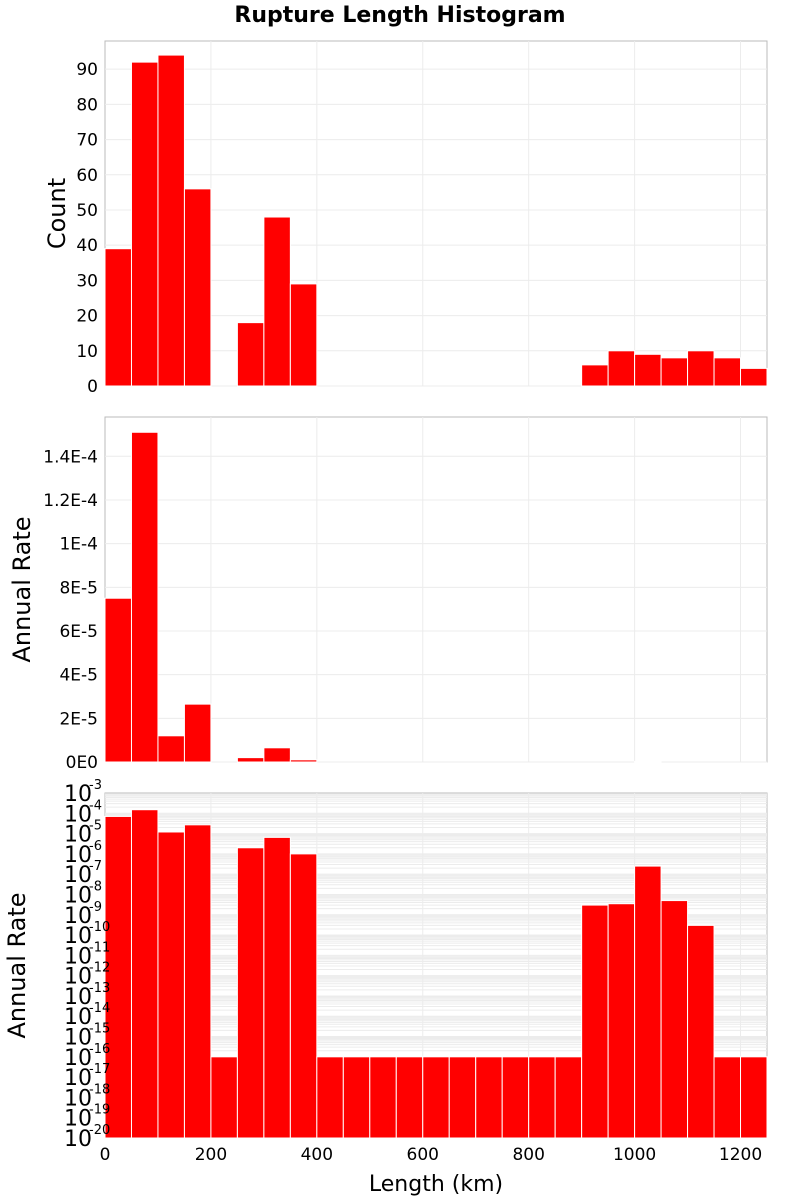 Image resolution: width=800 pixels, height=1200 pixels. Describe the element at coordinates (70, 501) in the screenshot. I see `rate-linear-y-tick-label: 1.2E-4` at that location.